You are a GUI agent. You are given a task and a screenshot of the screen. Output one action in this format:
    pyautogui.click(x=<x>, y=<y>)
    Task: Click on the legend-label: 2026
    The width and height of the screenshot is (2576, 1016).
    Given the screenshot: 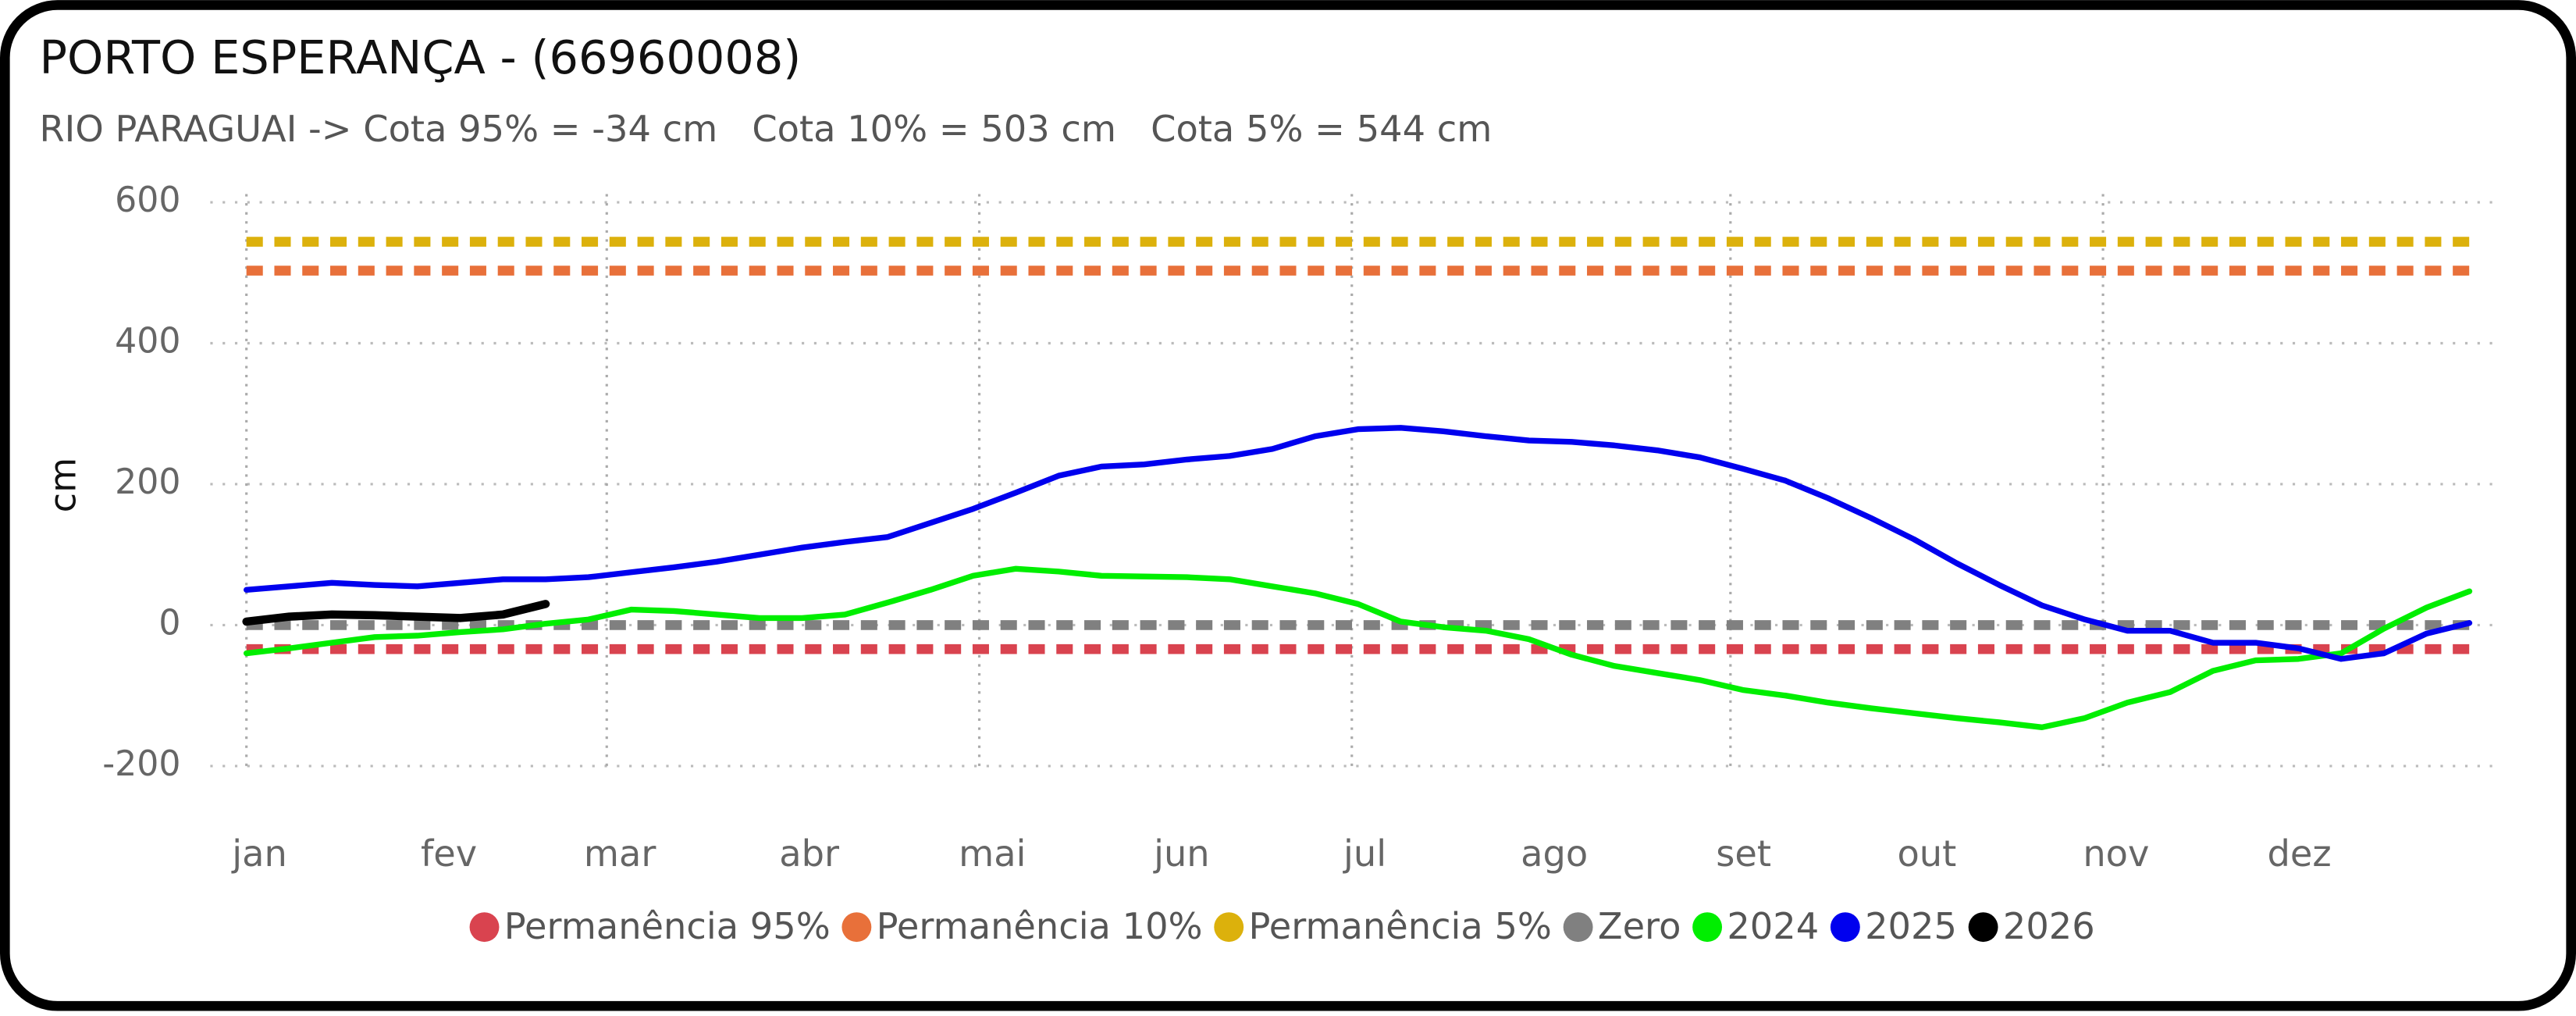 What is the action you would take?
    pyautogui.click(x=2049, y=926)
    